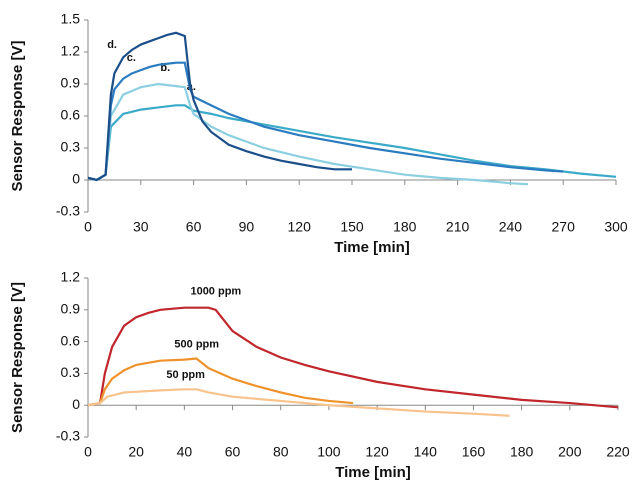 The width and height of the screenshot is (636, 497). Describe the element at coordinates (215, 292) in the screenshot. I see `series-label: 1000 ppm` at that location.